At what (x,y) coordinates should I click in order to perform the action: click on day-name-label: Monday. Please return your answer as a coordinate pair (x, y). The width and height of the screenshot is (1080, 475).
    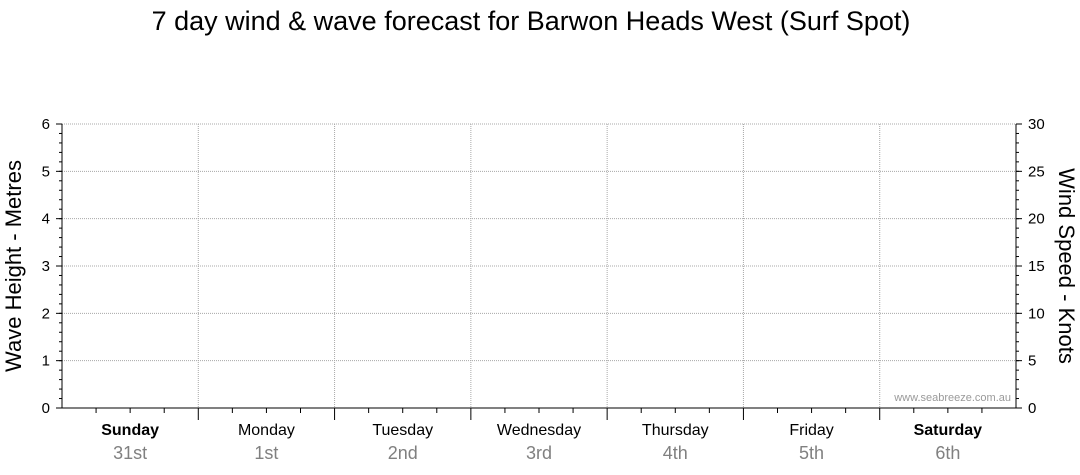
    Looking at the image, I should click on (266, 430).